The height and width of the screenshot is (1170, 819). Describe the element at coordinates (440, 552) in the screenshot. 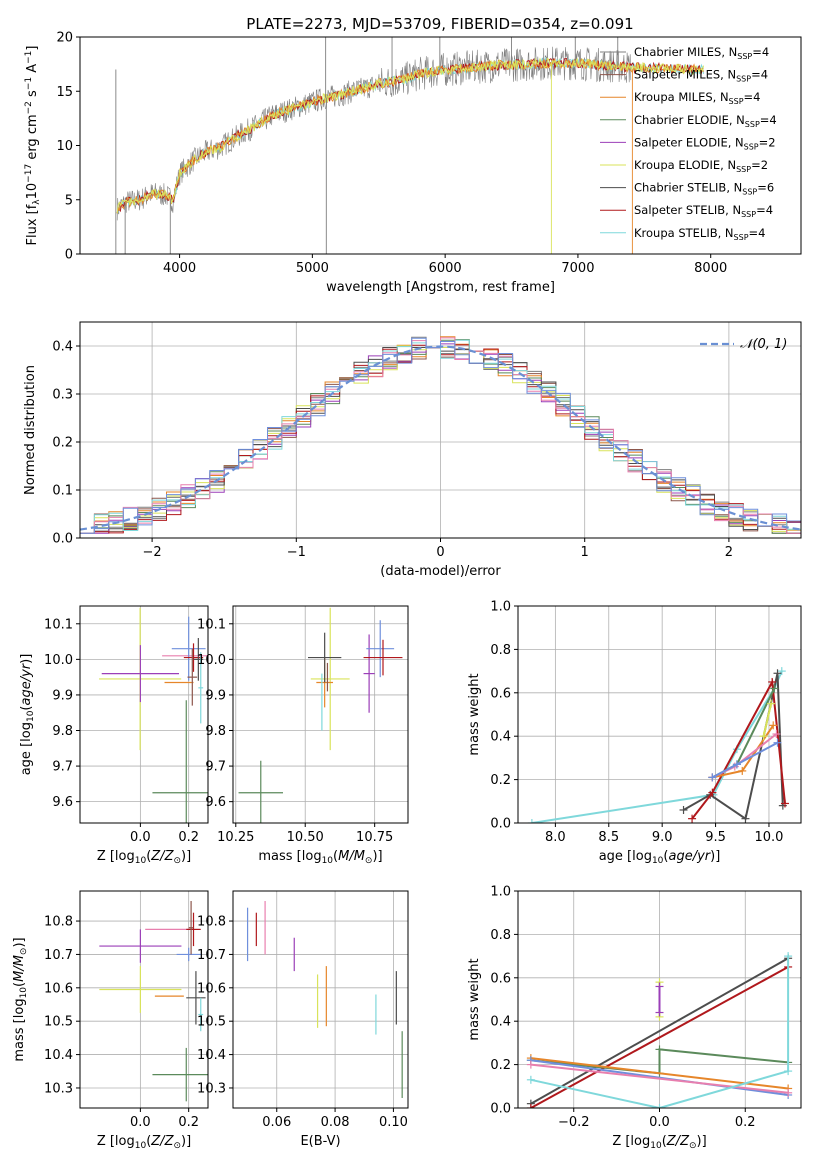

I see `x-tick-label: 0` at that location.